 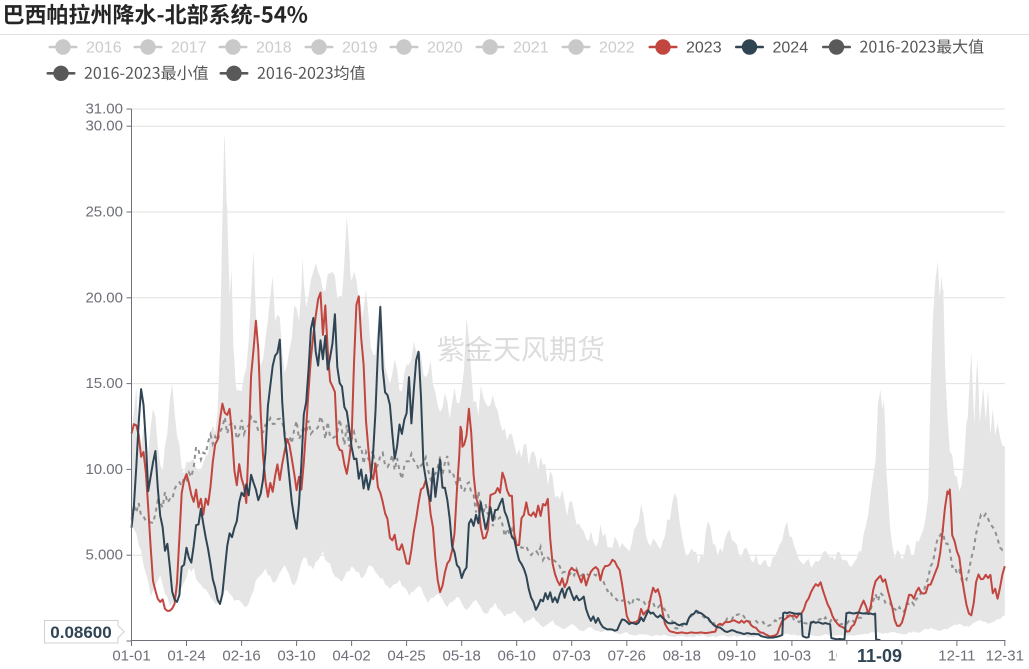 I want to click on svg-text: 10-03, so click(x=792, y=656).